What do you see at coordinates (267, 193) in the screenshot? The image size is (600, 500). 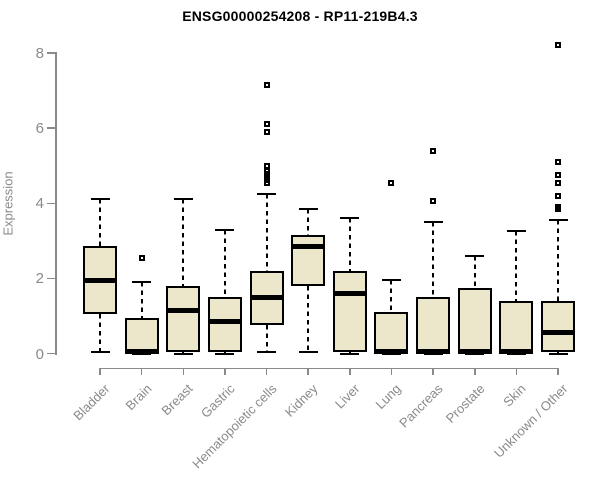 I see `upper-whisker-cap-hematopoietic-cells` at bounding box center [267, 193].